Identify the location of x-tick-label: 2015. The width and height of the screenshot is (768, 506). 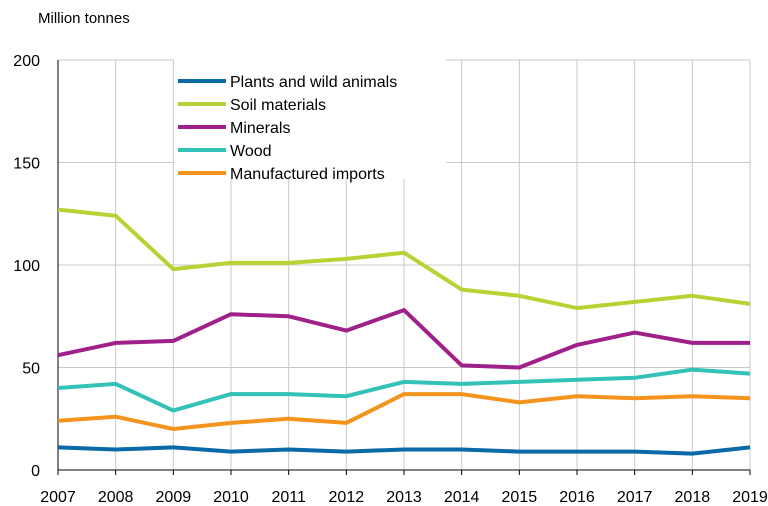
(520, 497).